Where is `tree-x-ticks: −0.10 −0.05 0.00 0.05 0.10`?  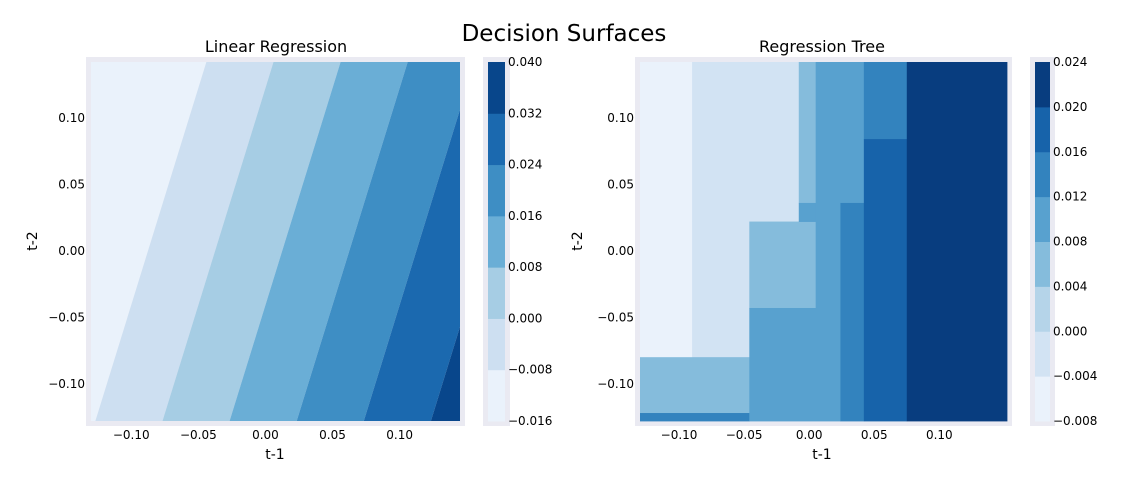
tree-x-ticks: −0.10 −0.05 0.00 0.05 0.10 is located at coordinates (807, 435).